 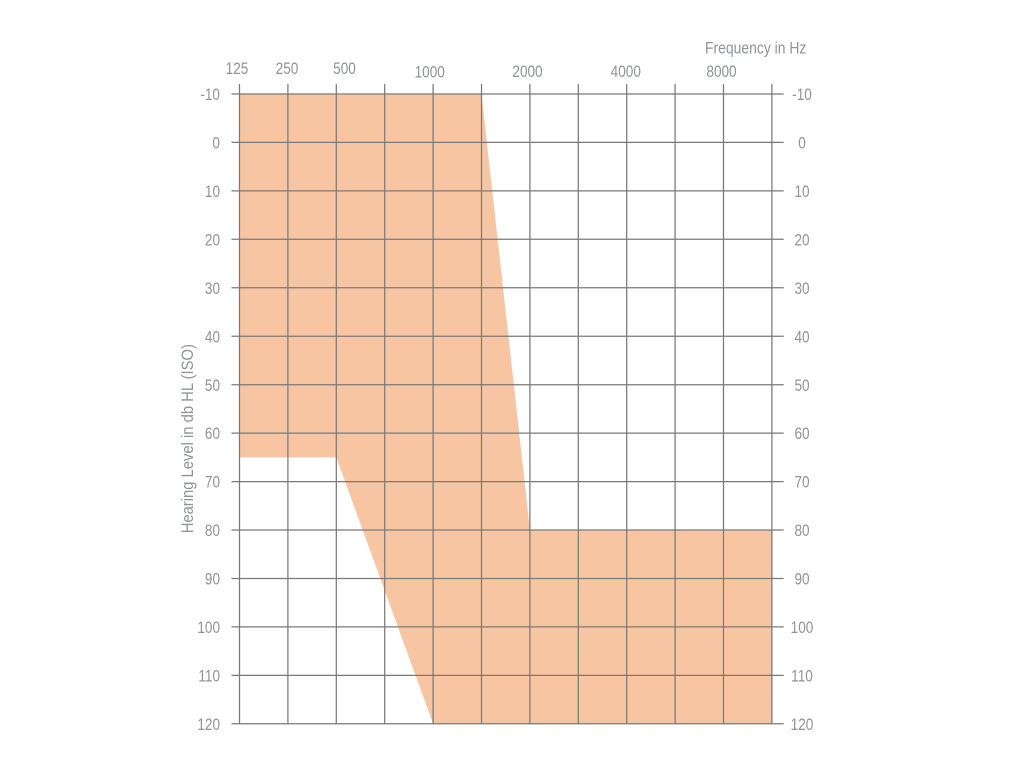 I want to click on svg-text: 500, so click(x=344, y=69).